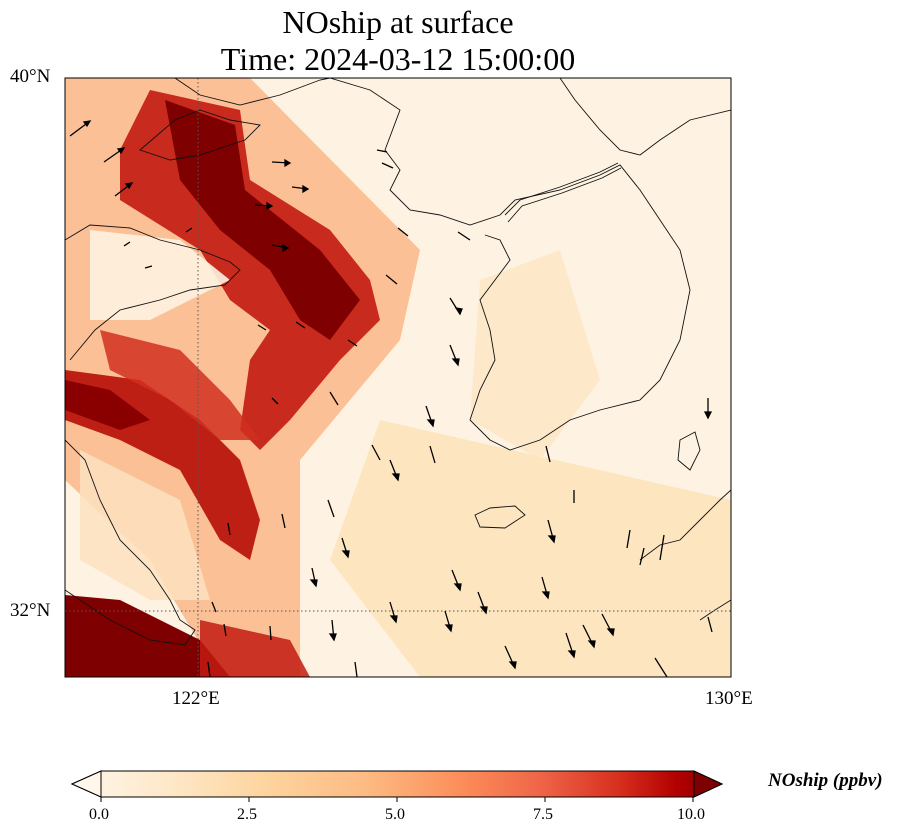 The width and height of the screenshot is (904, 836). What do you see at coordinates (86, 784) in the screenshot?
I see `colorbar-low-extend` at bounding box center [86, 784].